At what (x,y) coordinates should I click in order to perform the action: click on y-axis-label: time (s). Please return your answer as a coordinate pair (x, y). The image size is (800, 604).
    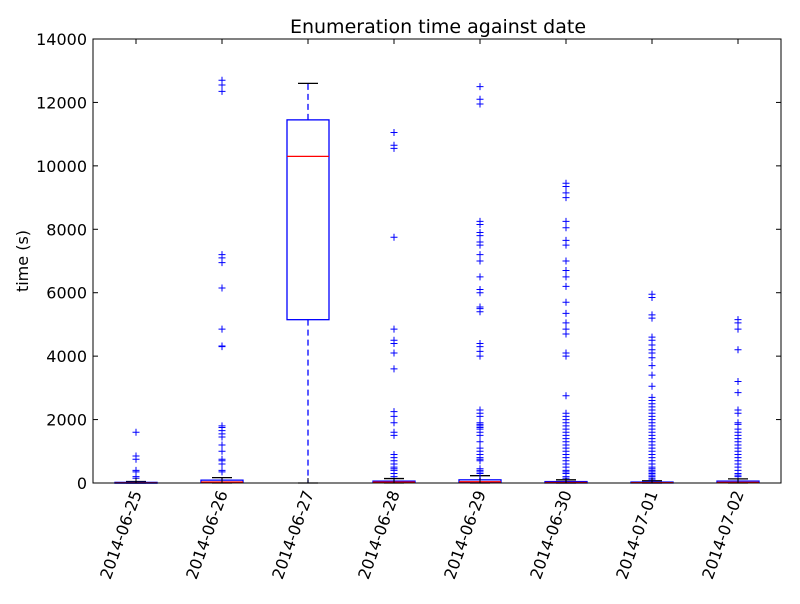
    Looking at the image, I should click on (22, 261).